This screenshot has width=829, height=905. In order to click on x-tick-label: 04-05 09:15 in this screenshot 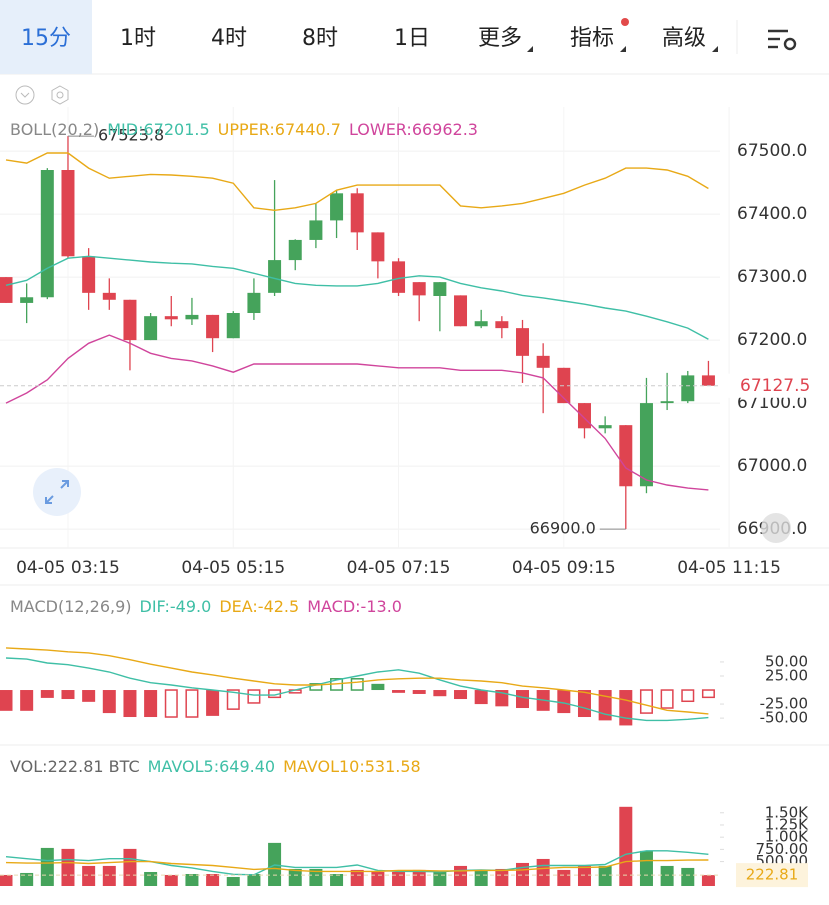, I will do `click(564, 568)`.